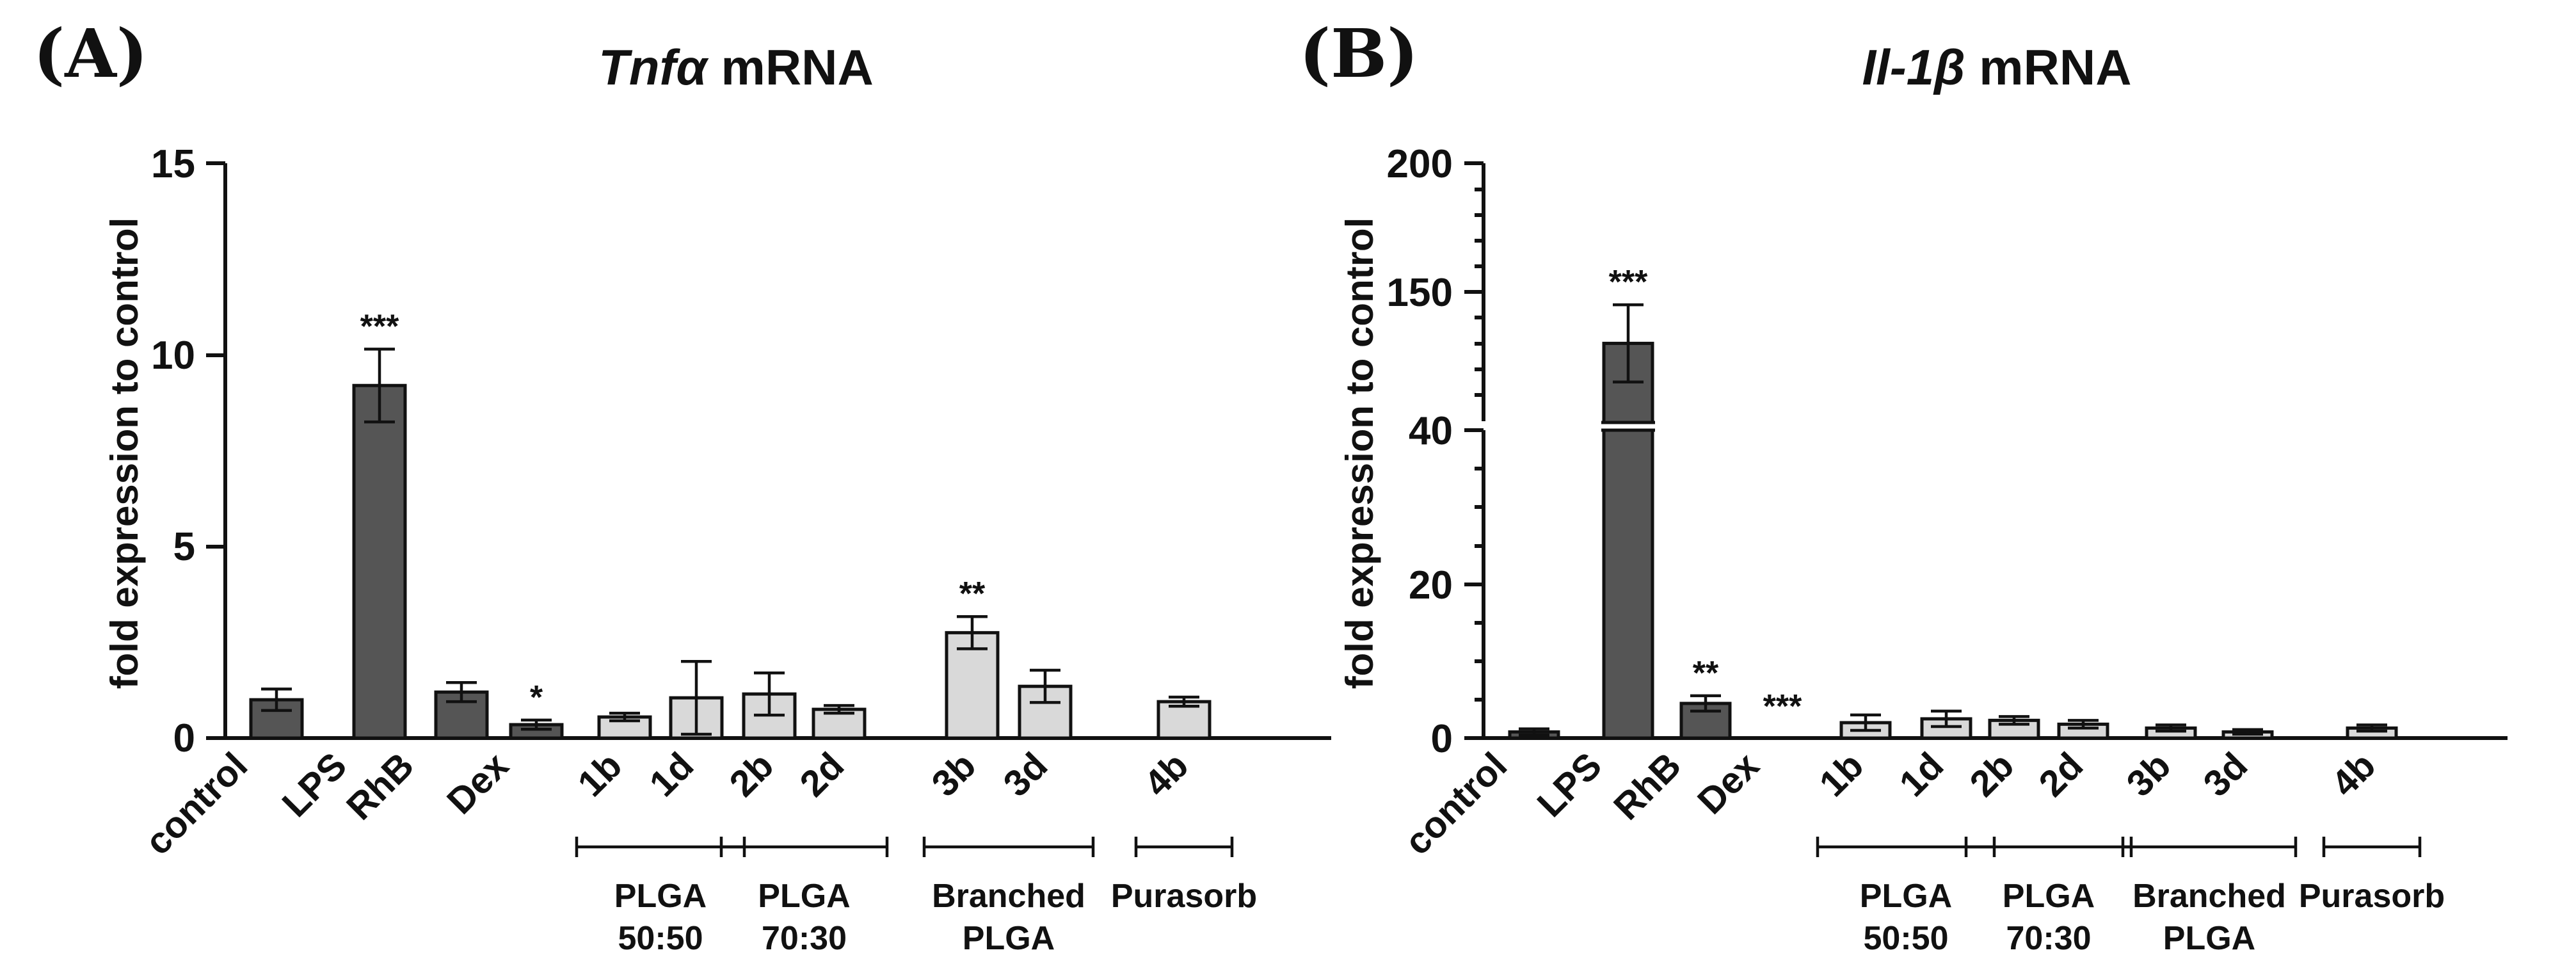  Describe the element at coordinates (751, 774) in the screenshot. I see `x-tick-label-a-2b: 2b` at that location.